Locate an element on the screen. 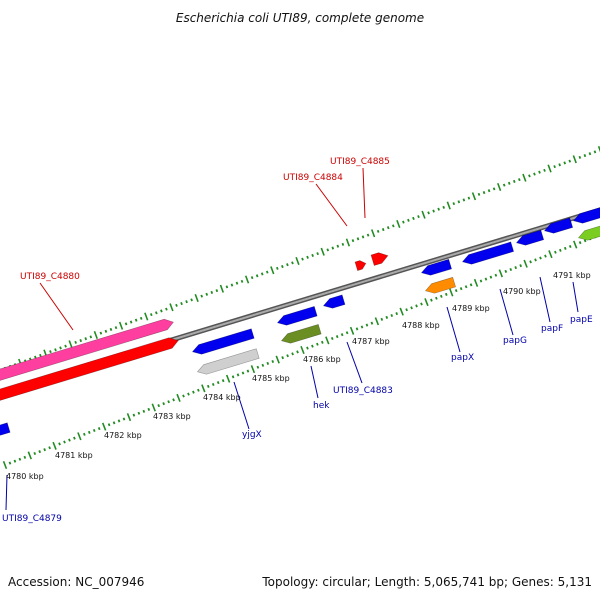 The height and width of the screenshot is (600, 600). gene-papF is located at coordinates (530, 238).